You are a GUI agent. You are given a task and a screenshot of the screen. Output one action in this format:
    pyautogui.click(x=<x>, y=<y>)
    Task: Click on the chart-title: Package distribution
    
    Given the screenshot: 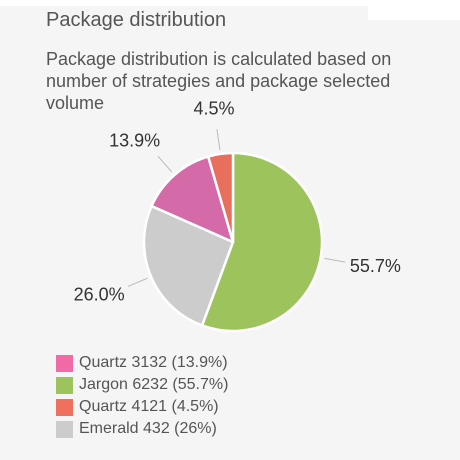 What is the action you would take?
    pyautogui.click(x=136, y=20)
    